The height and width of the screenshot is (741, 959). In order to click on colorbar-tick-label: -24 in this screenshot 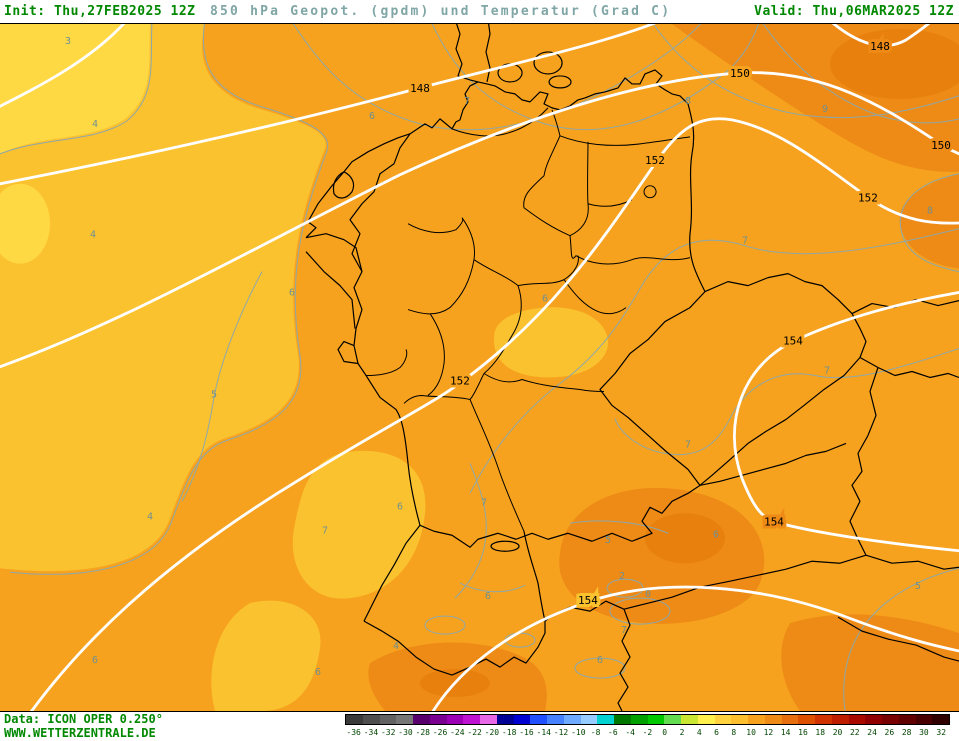, I will do `click(457, 732)`.